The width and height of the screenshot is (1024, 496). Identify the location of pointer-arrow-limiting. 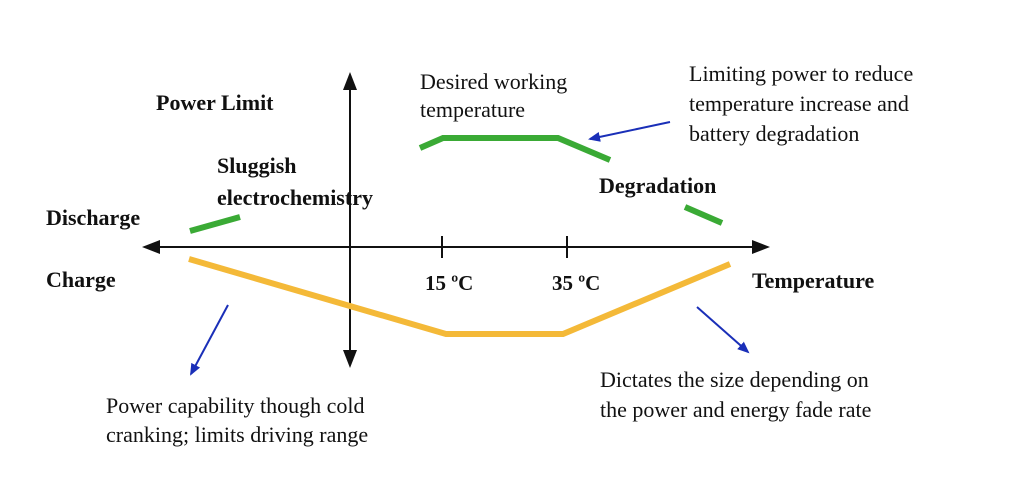
(630, 130).